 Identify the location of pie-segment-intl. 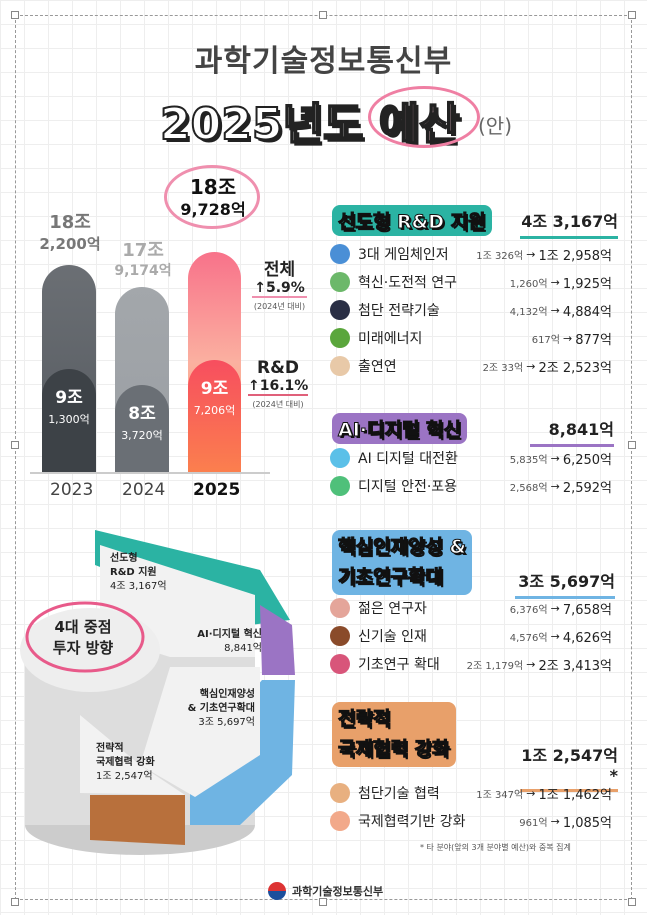
(137, 820).